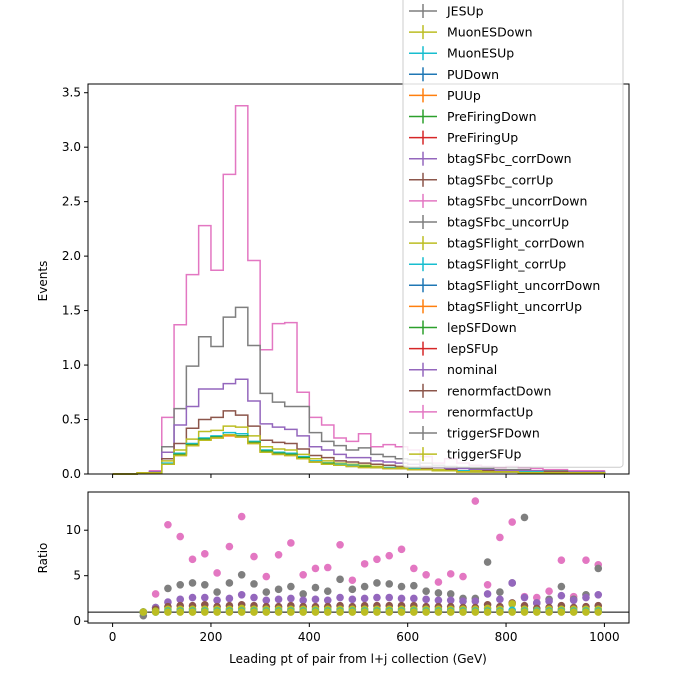 The width and height of the screenshot is (700, 700). Describe the element at coordinates (480, 53) in the screenshot. I see `legend-entry-label: MuonESUp` at that location.